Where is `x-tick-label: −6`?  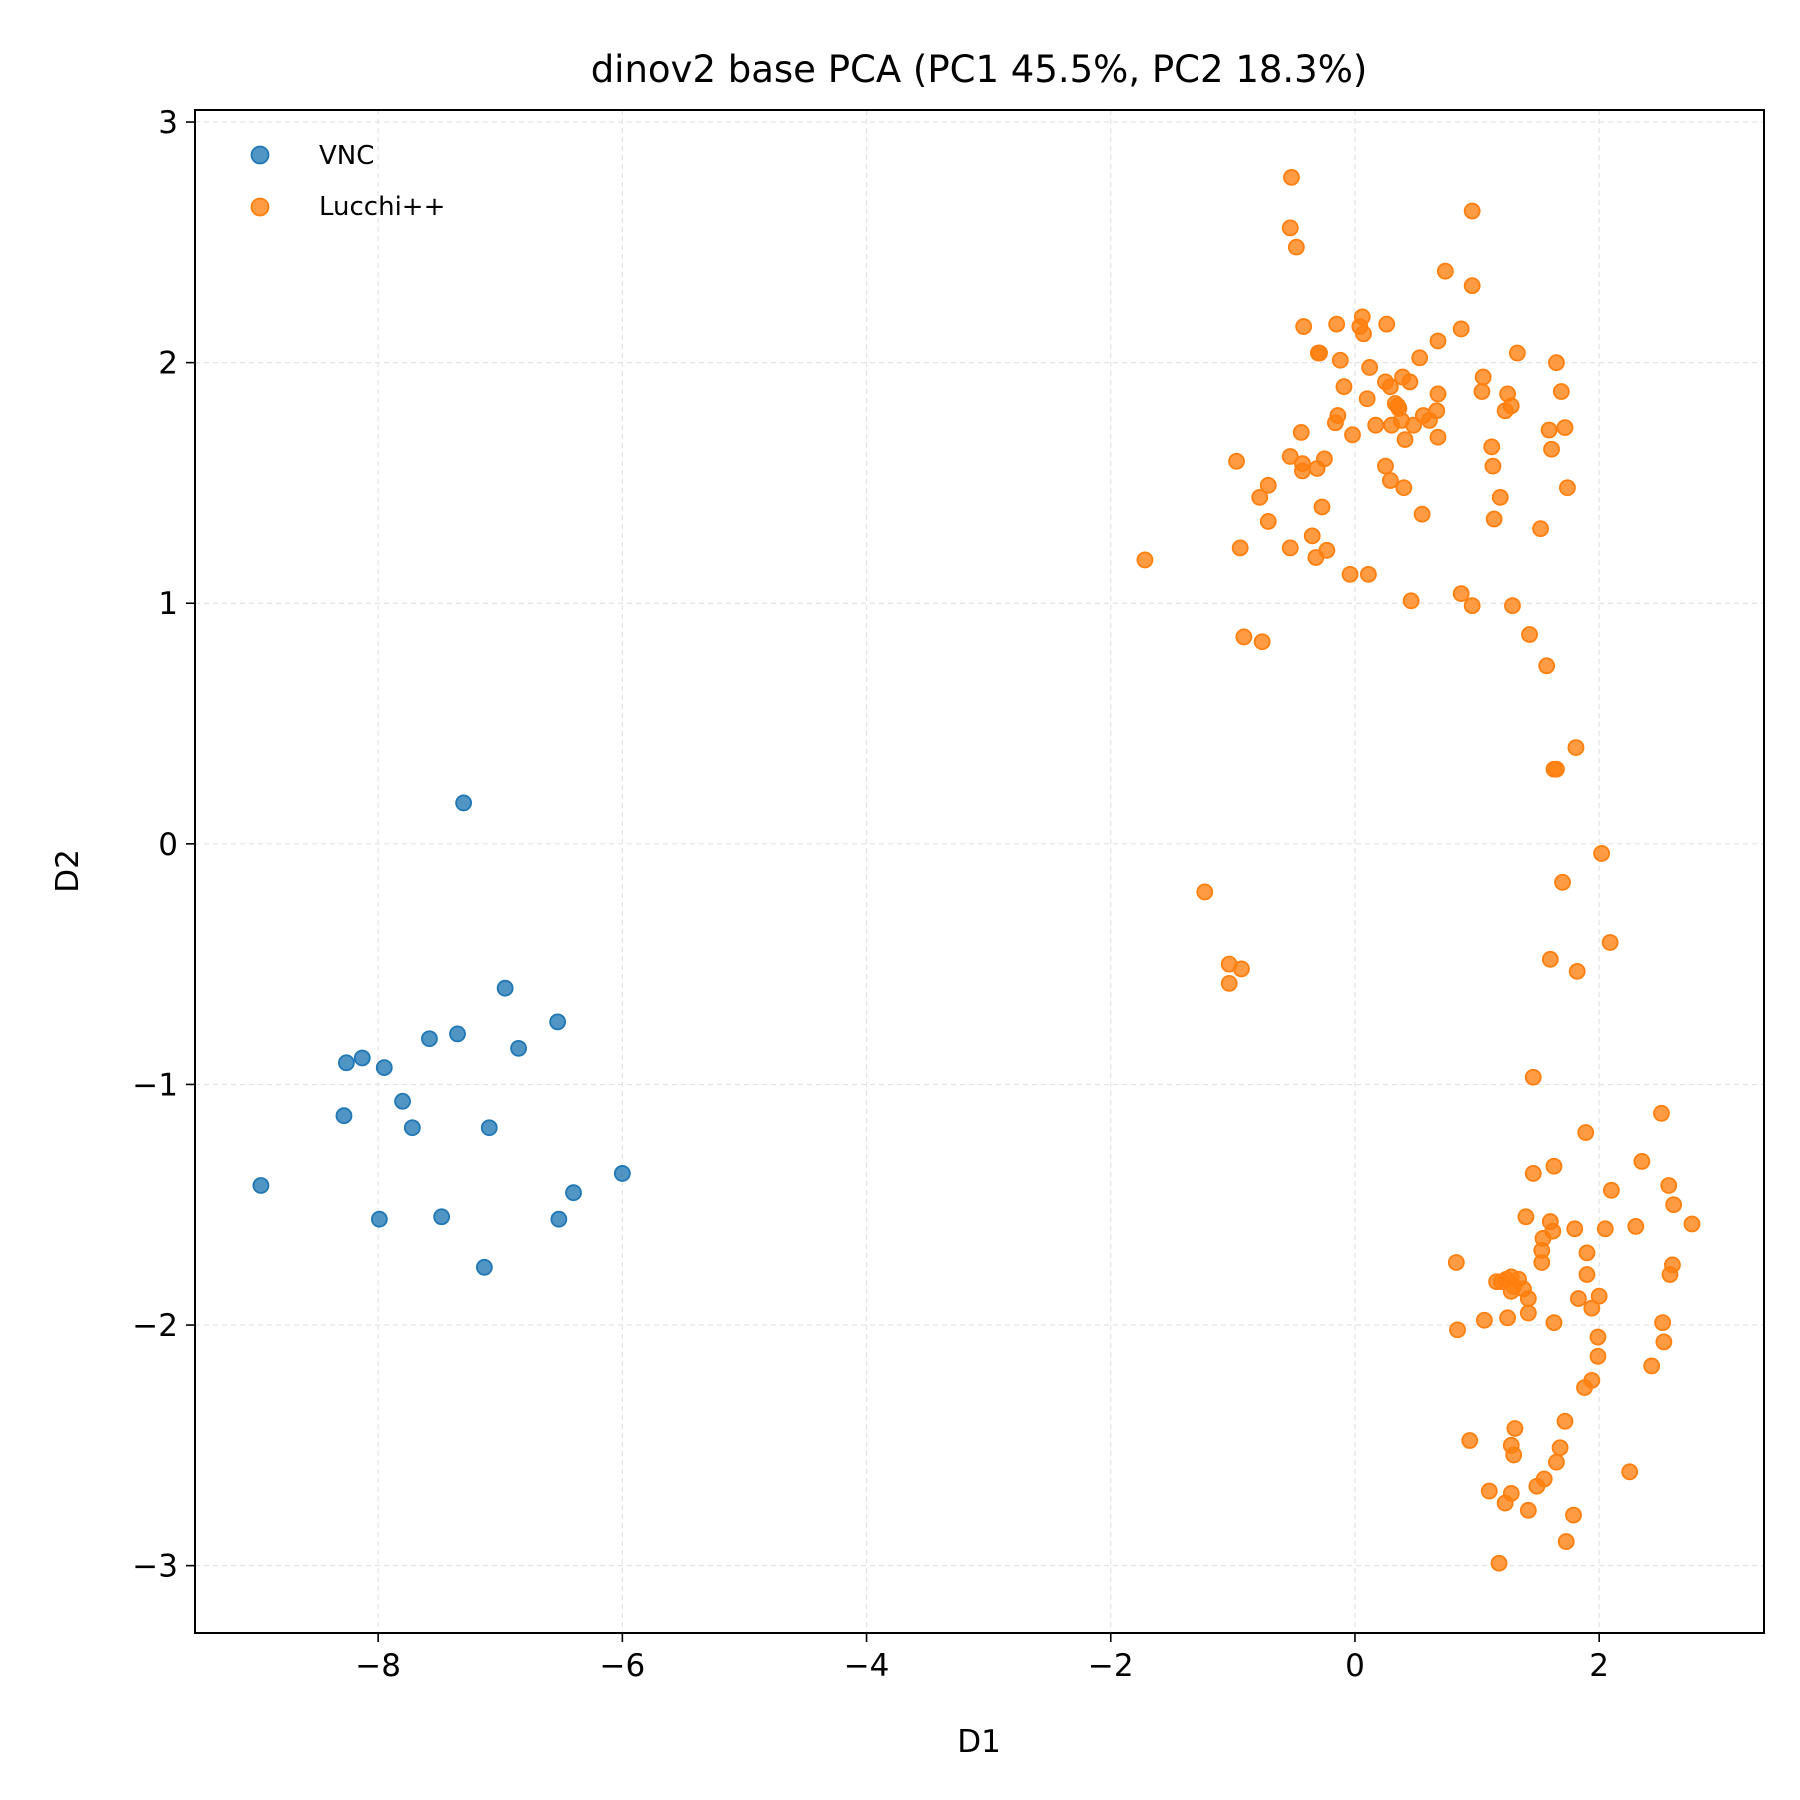
x-tick-label: −6 is located at coordinates (623, 1666).